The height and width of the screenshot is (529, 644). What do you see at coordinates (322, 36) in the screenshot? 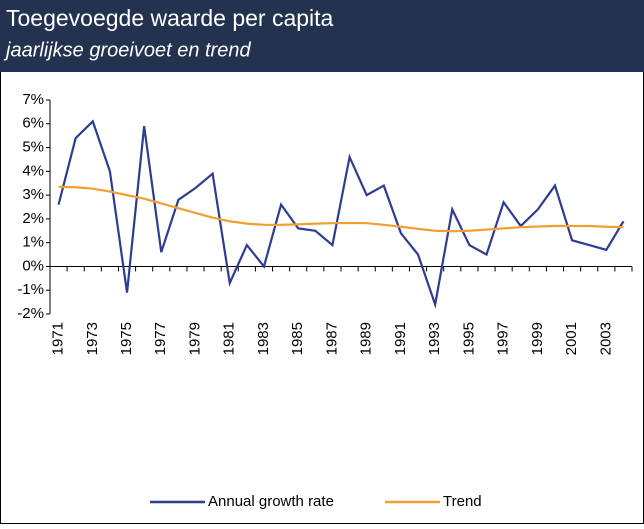
I see `header-band` at bounding box center [322, 36].